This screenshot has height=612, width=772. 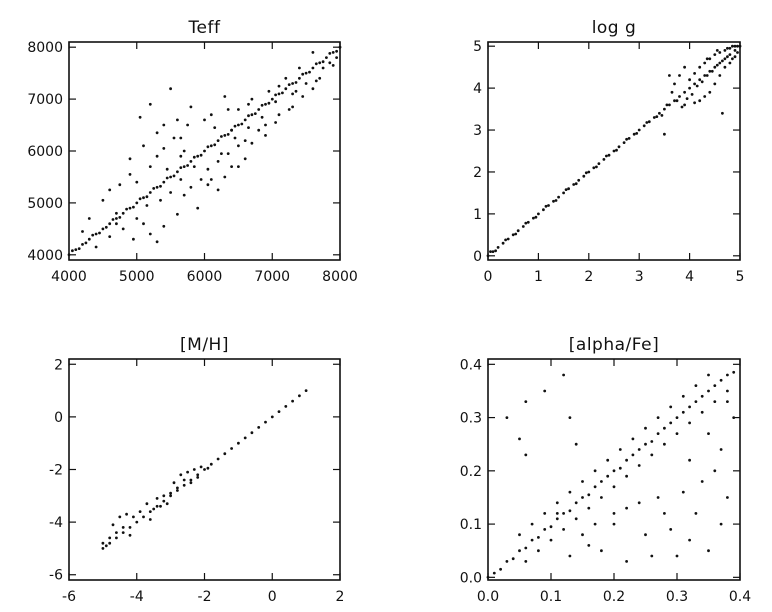 What do you see at coordinates (56, 471) in the screenshot?
I see `y-tick-label: -2` at bounding box center [56, 471].